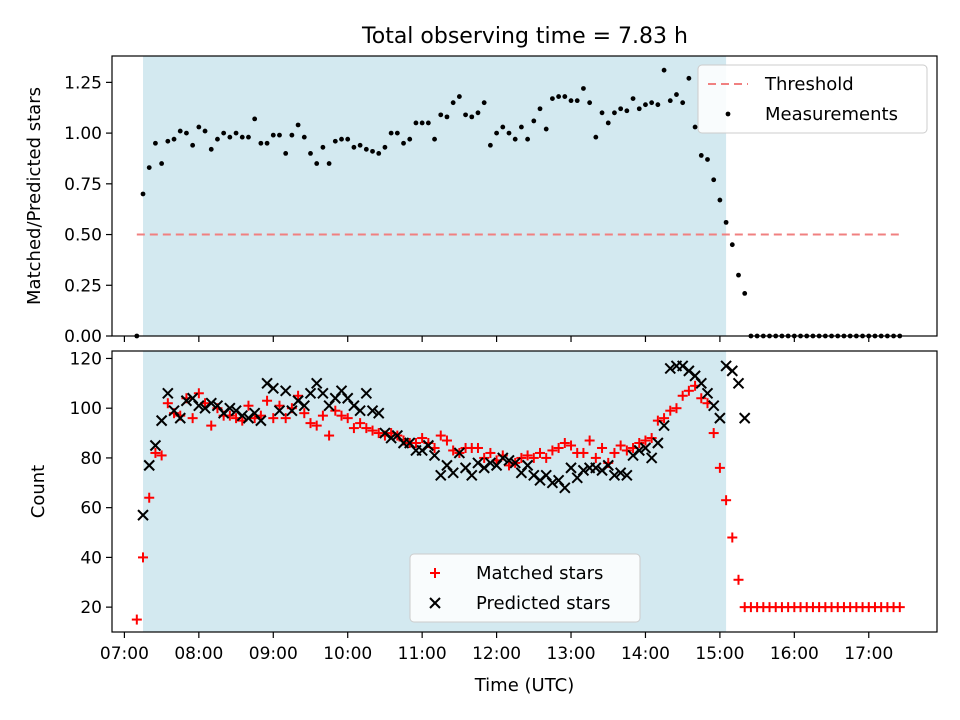  I want to click on bottom-y-ticks: 20 40 60 80 100 120, so click(91, 483).